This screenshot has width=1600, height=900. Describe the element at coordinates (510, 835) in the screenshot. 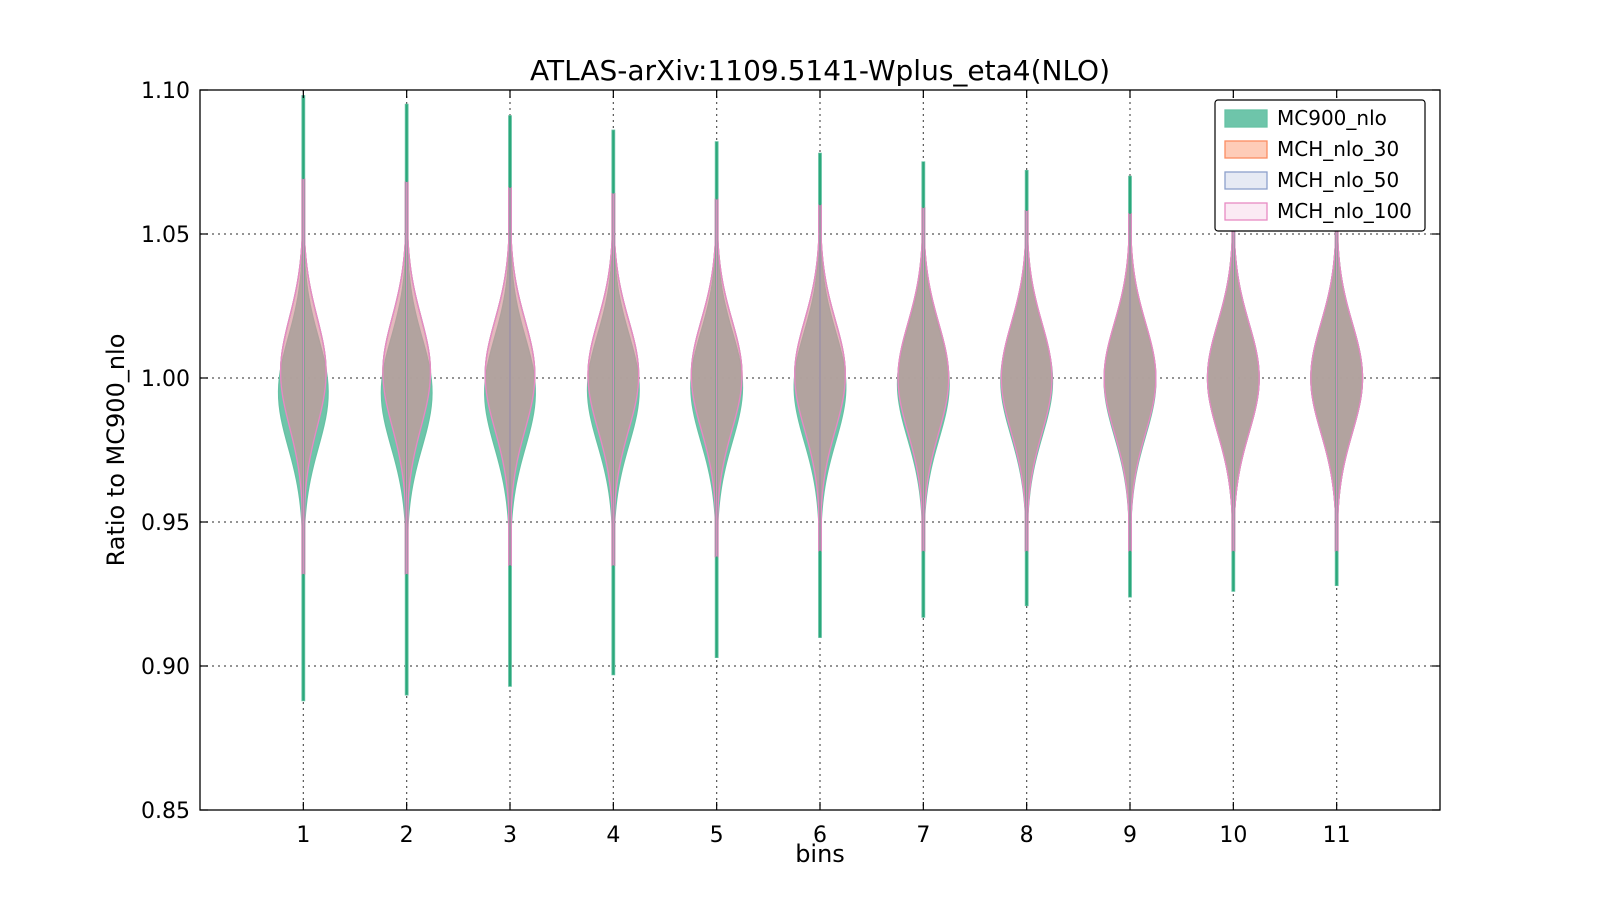

I see `x-tick-label: 3` at that location.